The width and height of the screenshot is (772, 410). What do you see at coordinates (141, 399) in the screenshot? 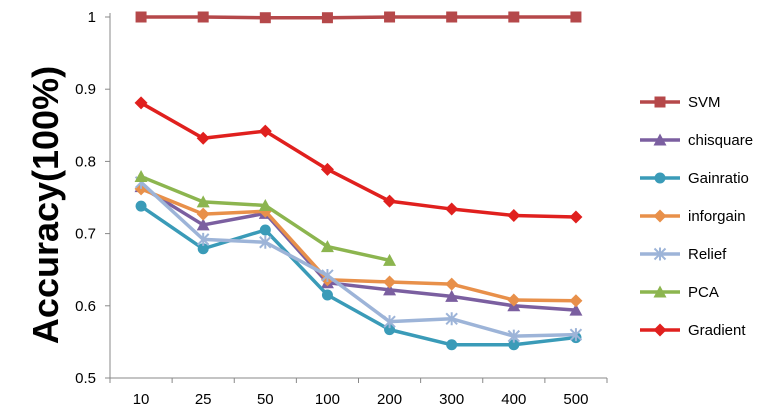
I see `x-tick-label: 10` at bounding box center [141, 399].